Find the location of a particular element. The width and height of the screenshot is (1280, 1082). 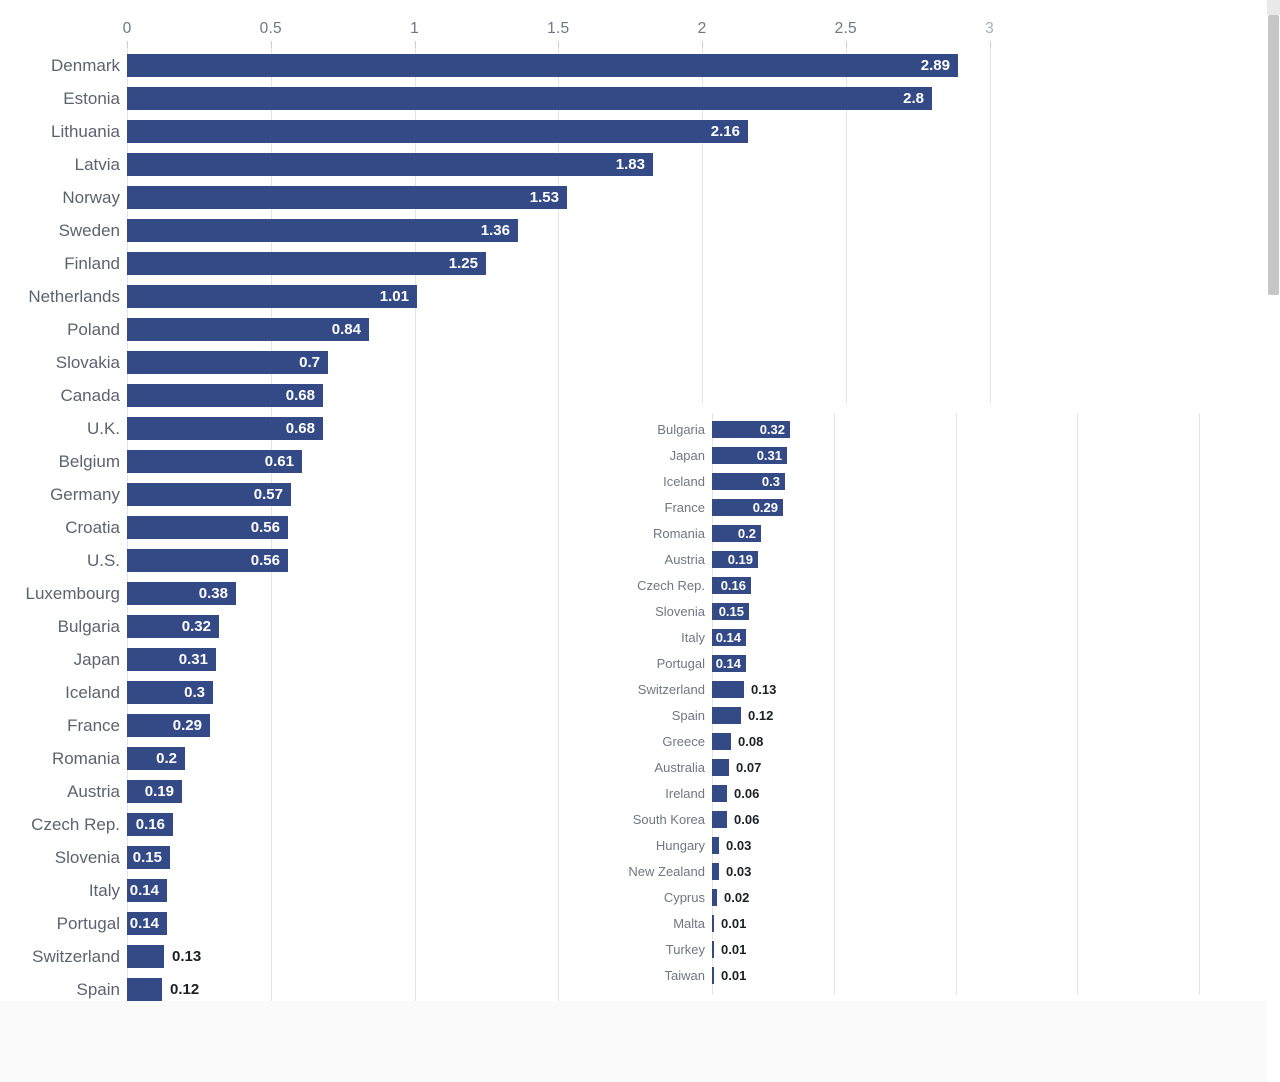

bar-label-netherlands: Netherlands is located at coordinates (74, 296).